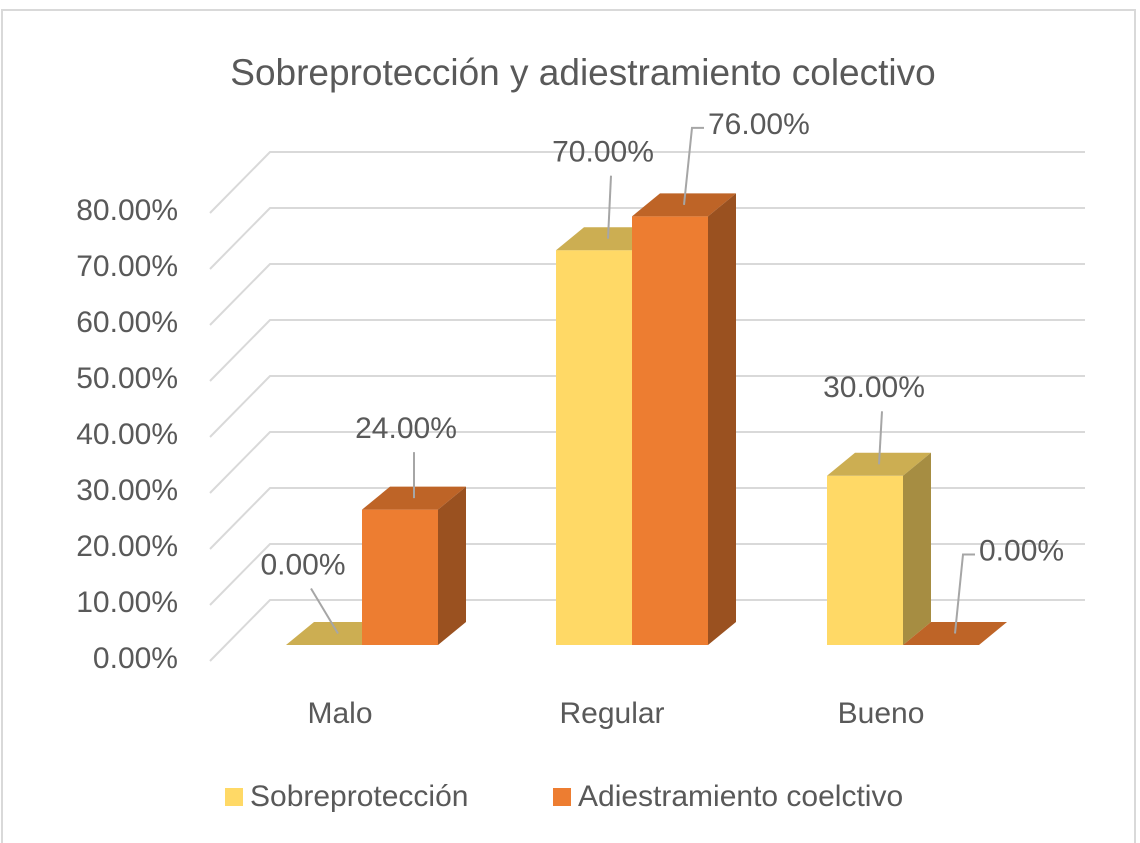  Describe the element at coordinates (603, 152) in the screenshot. I see `data-label: 70.00%` at that location.